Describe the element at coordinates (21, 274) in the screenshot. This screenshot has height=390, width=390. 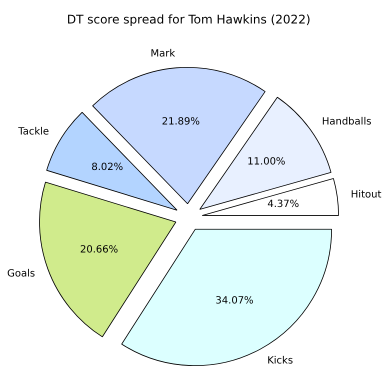
I see `slice-label: Goals` at that location.